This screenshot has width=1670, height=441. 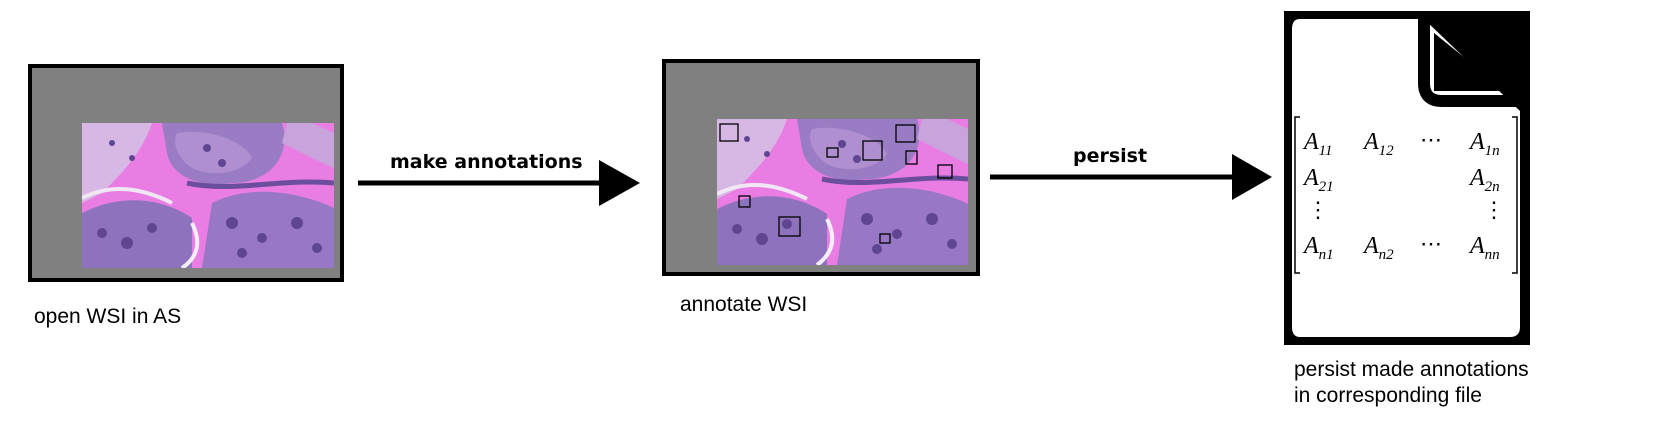 I want to click on step1-caption: open WSI in AS, so click(x=108, y=316).